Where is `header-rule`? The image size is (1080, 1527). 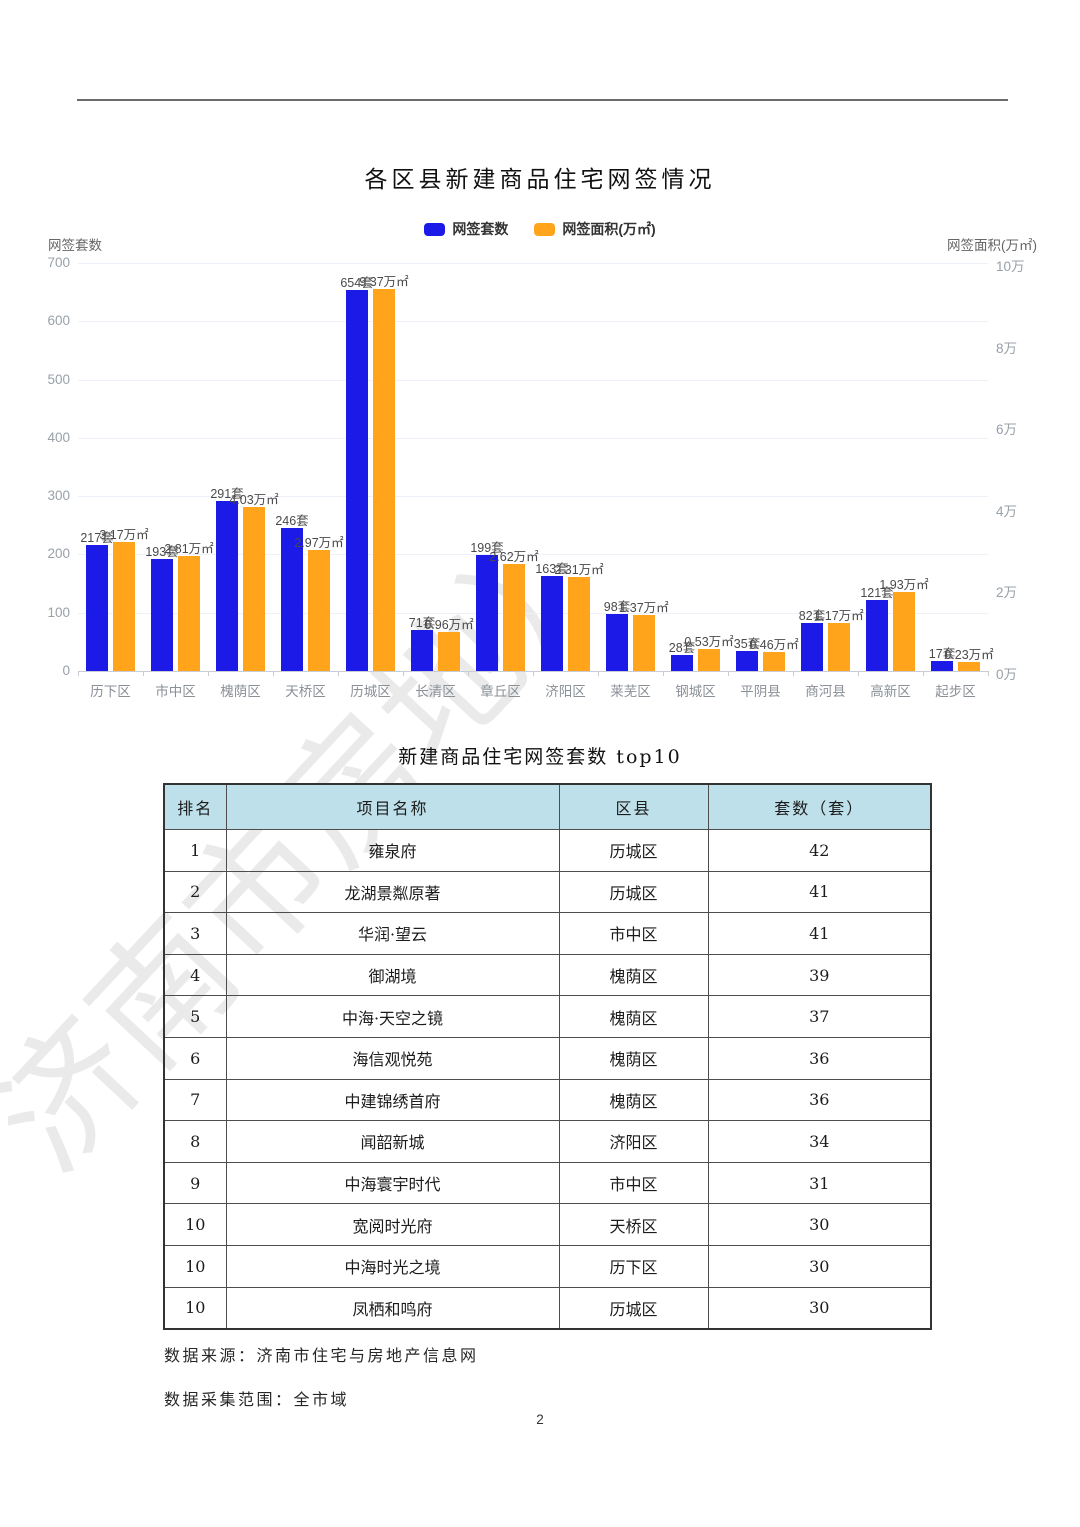 header-rule is located at coordinates (542, 100).